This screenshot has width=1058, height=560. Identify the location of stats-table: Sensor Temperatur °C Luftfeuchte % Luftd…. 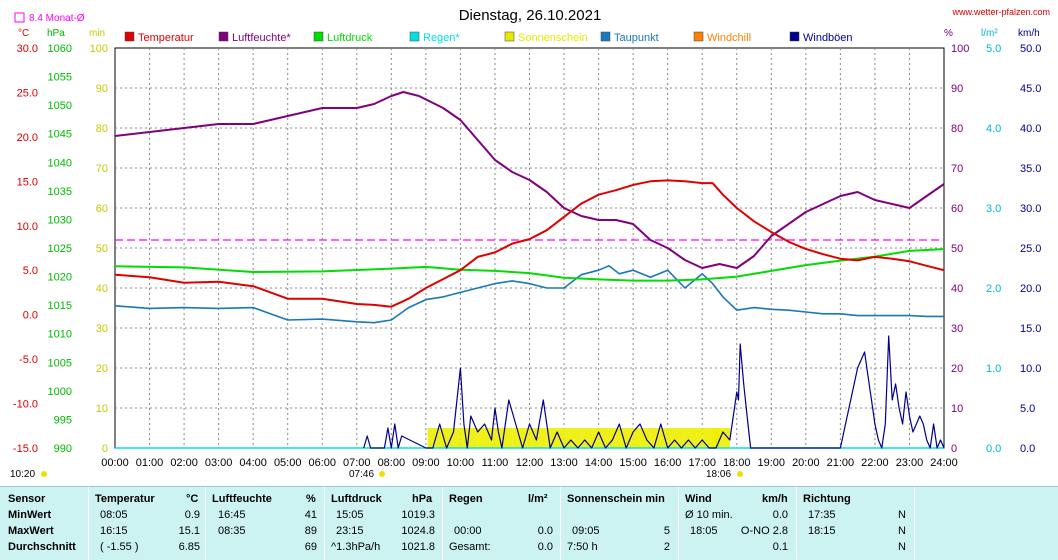
(529, 523).